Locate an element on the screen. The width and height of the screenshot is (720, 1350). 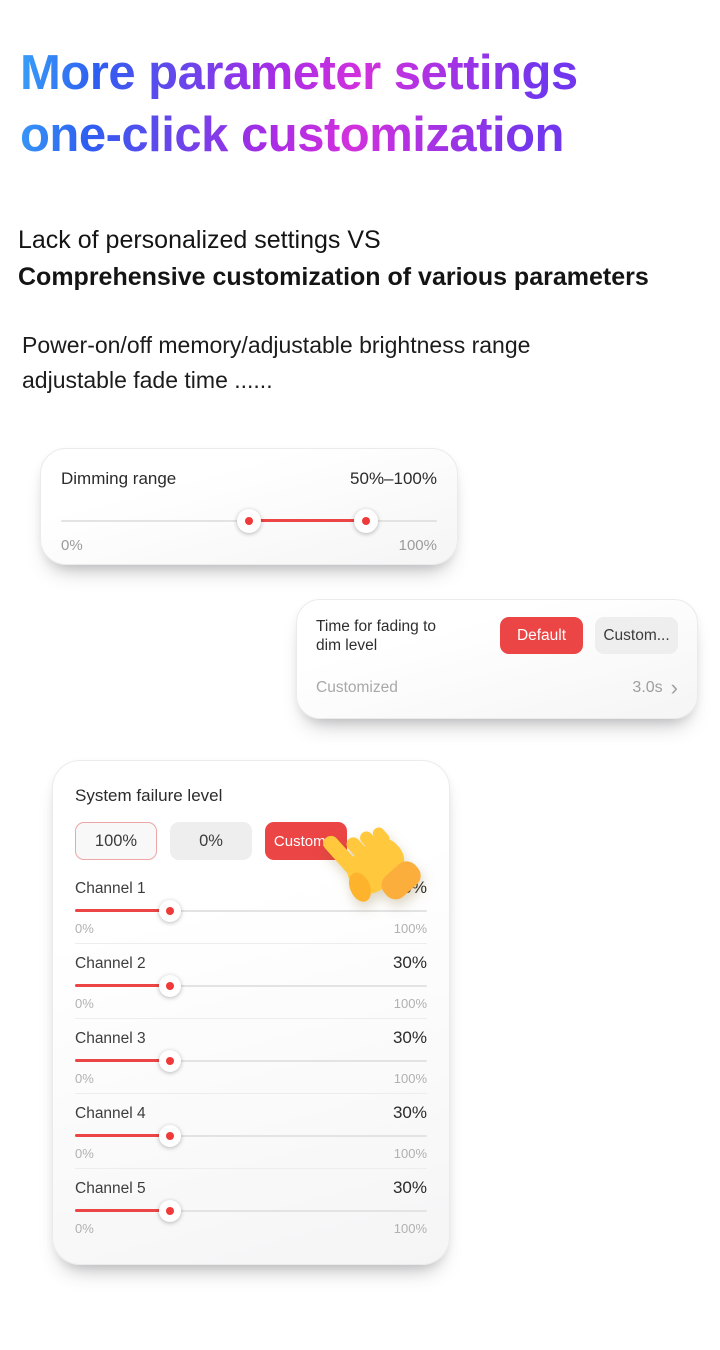
channel-label: Channel 4 is located at coordinates (110, 1113).